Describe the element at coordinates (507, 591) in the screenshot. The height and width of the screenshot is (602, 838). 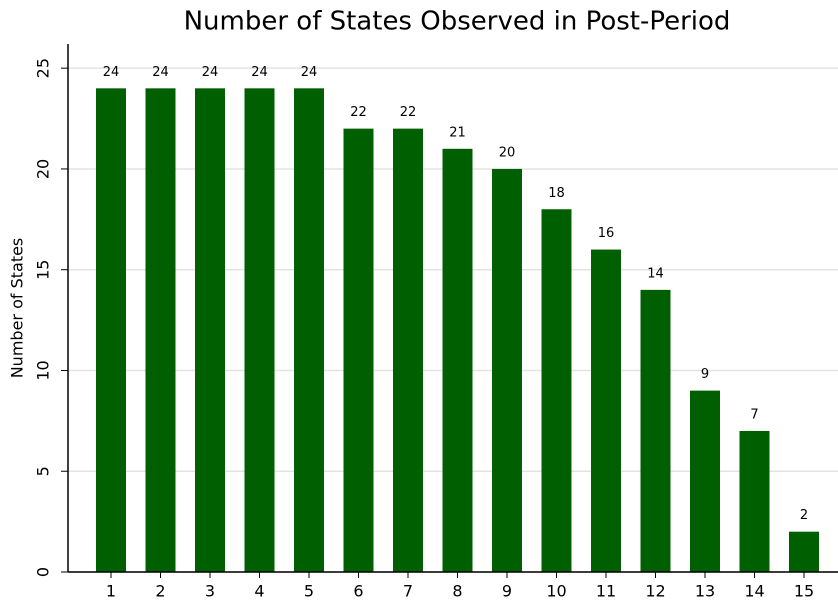
I see `x-tick-label: 9` at that location.